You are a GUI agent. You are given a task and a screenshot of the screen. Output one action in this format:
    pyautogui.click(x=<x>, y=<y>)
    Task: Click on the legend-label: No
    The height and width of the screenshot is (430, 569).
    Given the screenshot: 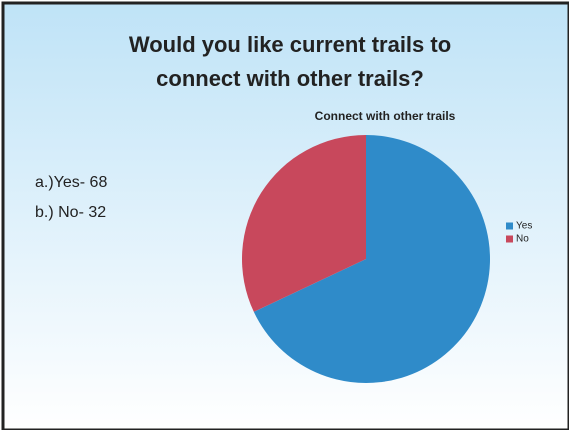 What is the action you would take?
    pyautogui.click(x=522, y=239)
    